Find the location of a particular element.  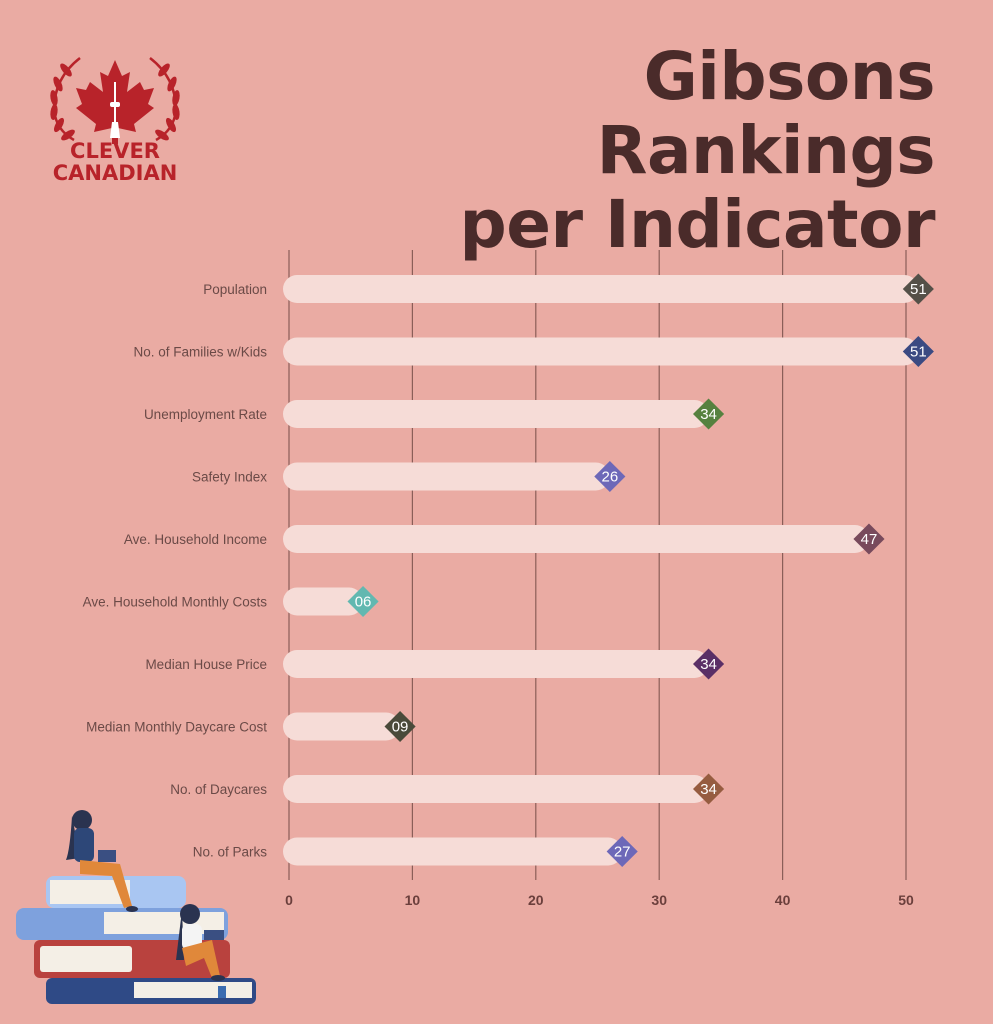

x-tick-label: 40 is located at coordinates (783, 900).